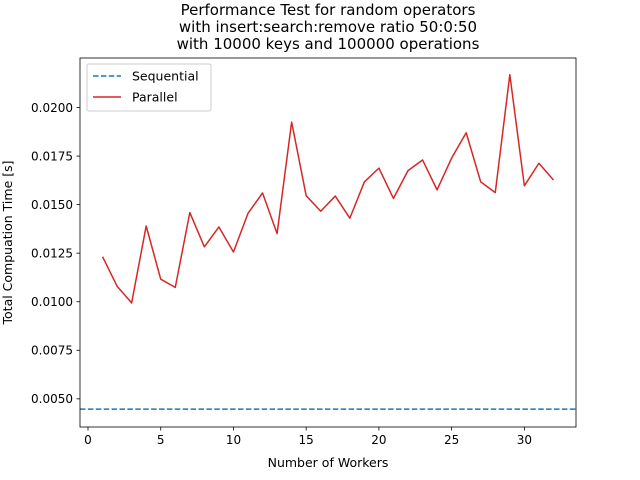  Describe the element at coordinates (52, 156) in the screenshot. I see `y-tick-label: 0.0175` at that location.